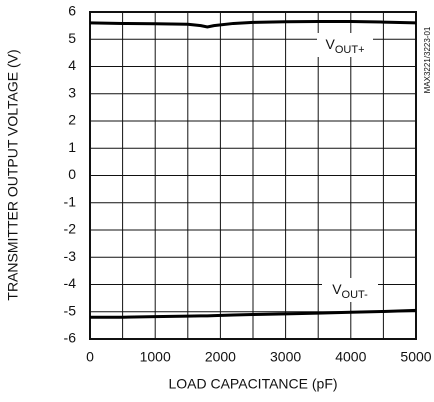 This screenshot has height=402, width=434. What do you see at coordinates (70, 229) in the screenshot?
I see `y-tick-label: -2` at bounding box center [70, 229].